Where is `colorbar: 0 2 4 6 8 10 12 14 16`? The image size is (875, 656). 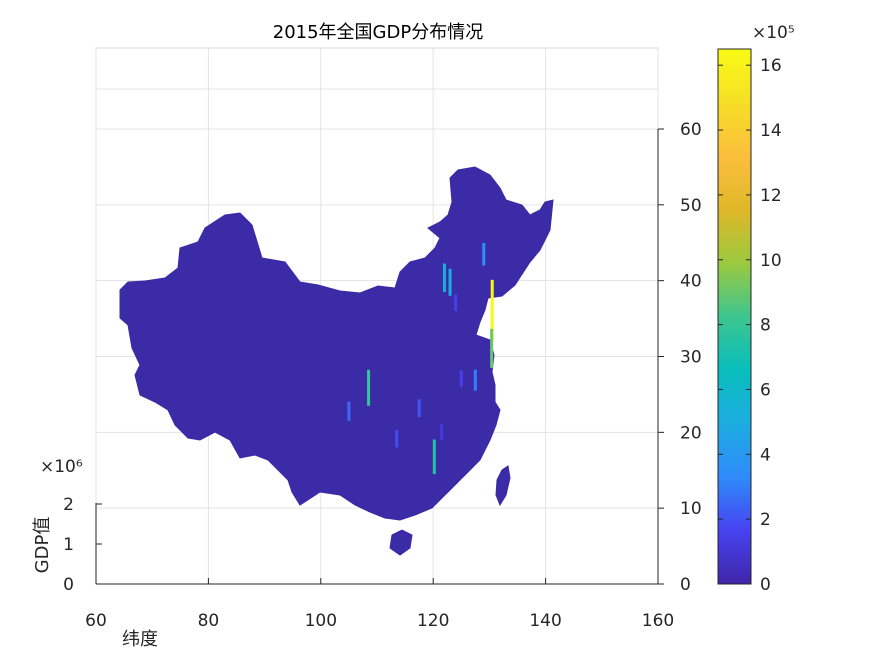
colorbar: 0 2 4 6 8 10 12 14 16 is located at coordinates (749, 321).